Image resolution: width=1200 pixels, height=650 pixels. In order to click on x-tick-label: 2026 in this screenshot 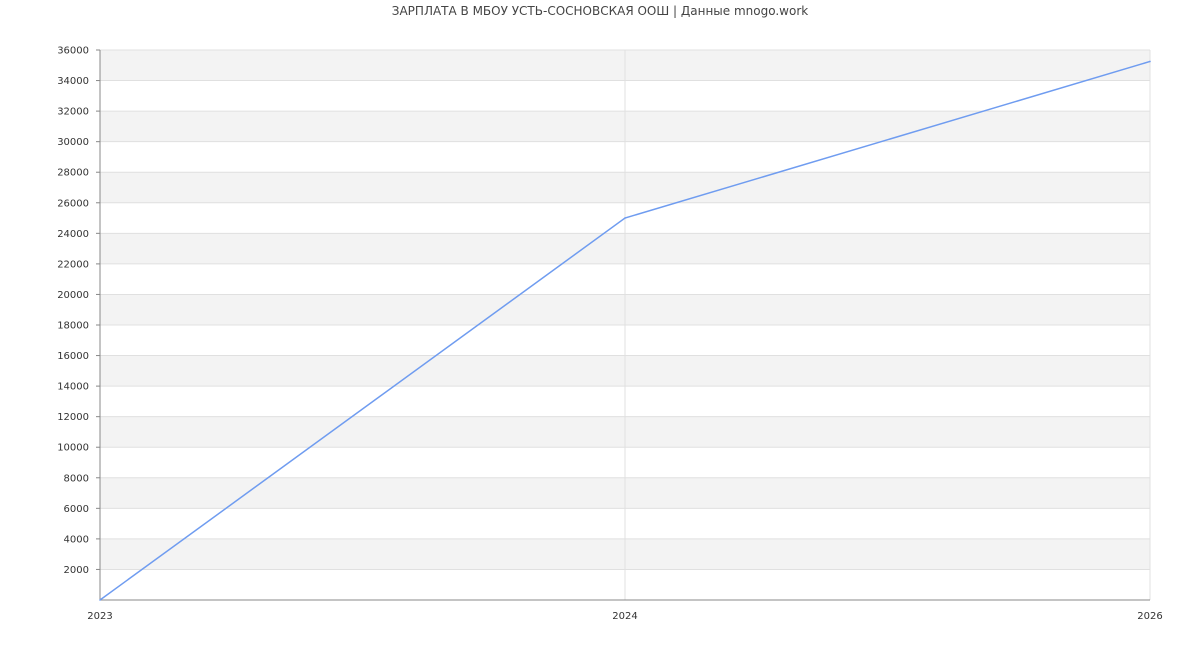, I will do `click(1149, 616)`.